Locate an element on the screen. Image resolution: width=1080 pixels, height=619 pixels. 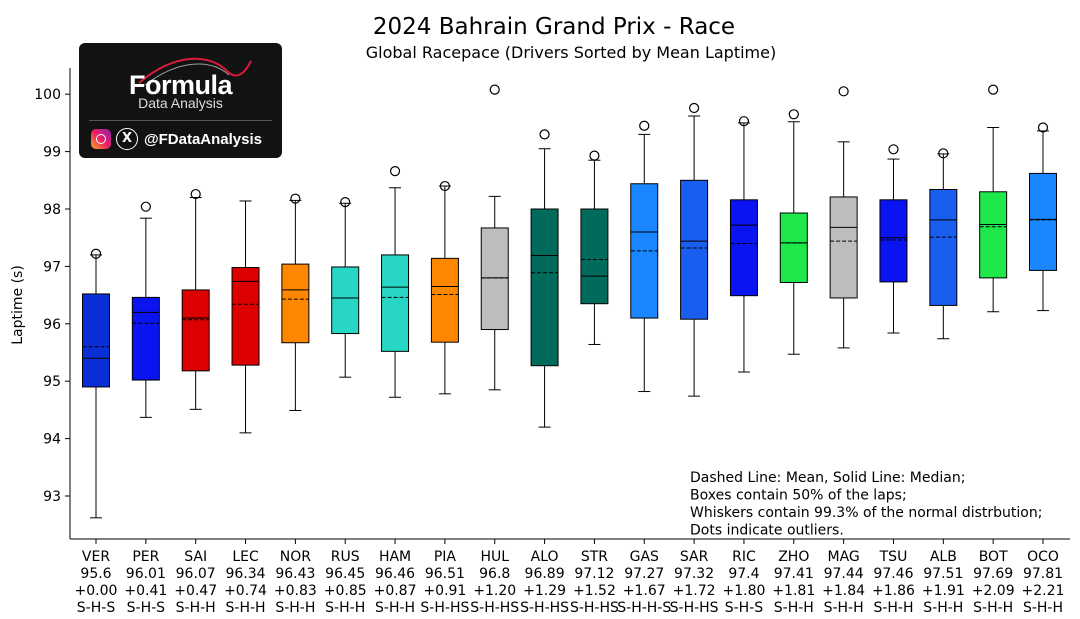
box-alo is located at coordinates (544, 278).